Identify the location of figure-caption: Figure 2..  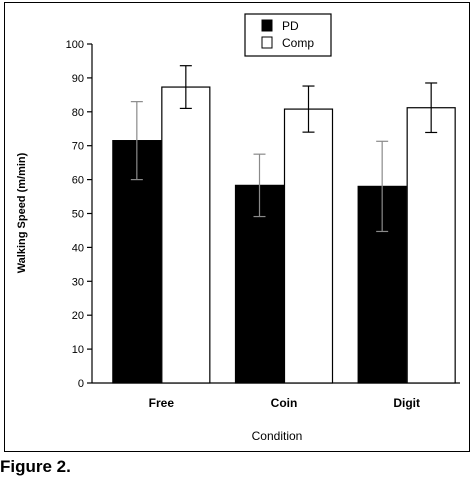
(35, 466).